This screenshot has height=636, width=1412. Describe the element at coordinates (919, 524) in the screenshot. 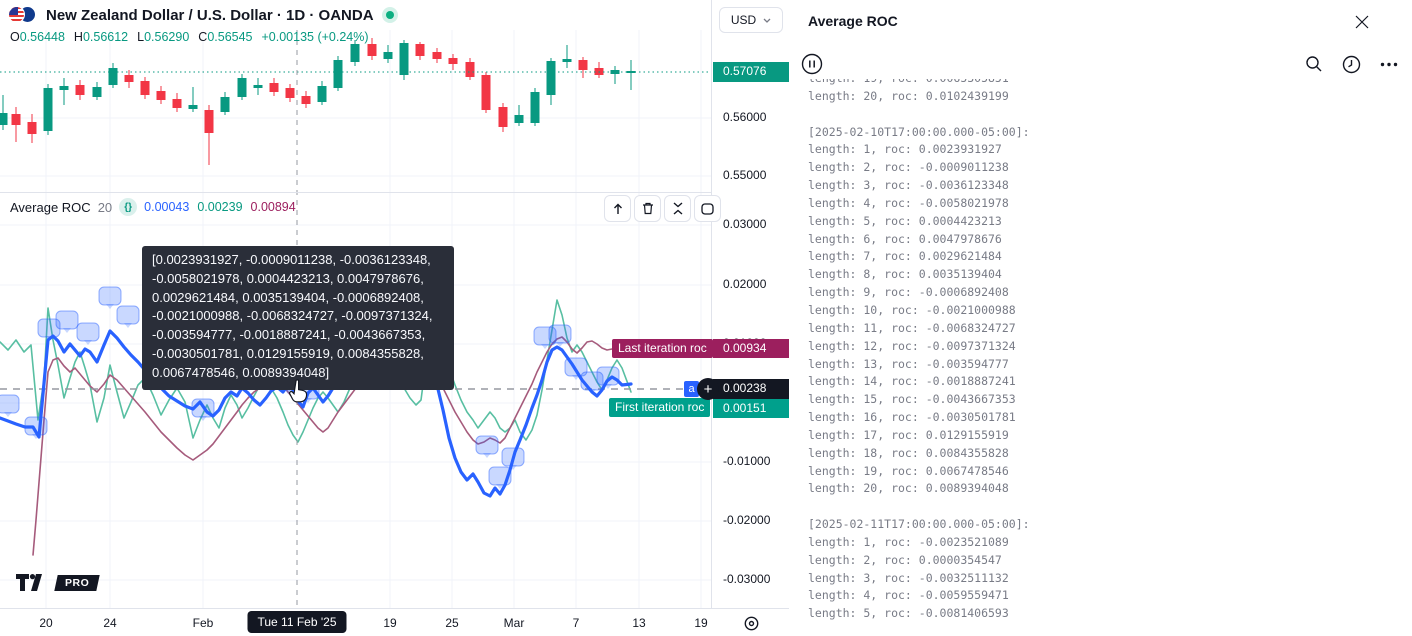

I see `log-line: [2025-02-11T17:00:00.000-05:00]:` at that location.